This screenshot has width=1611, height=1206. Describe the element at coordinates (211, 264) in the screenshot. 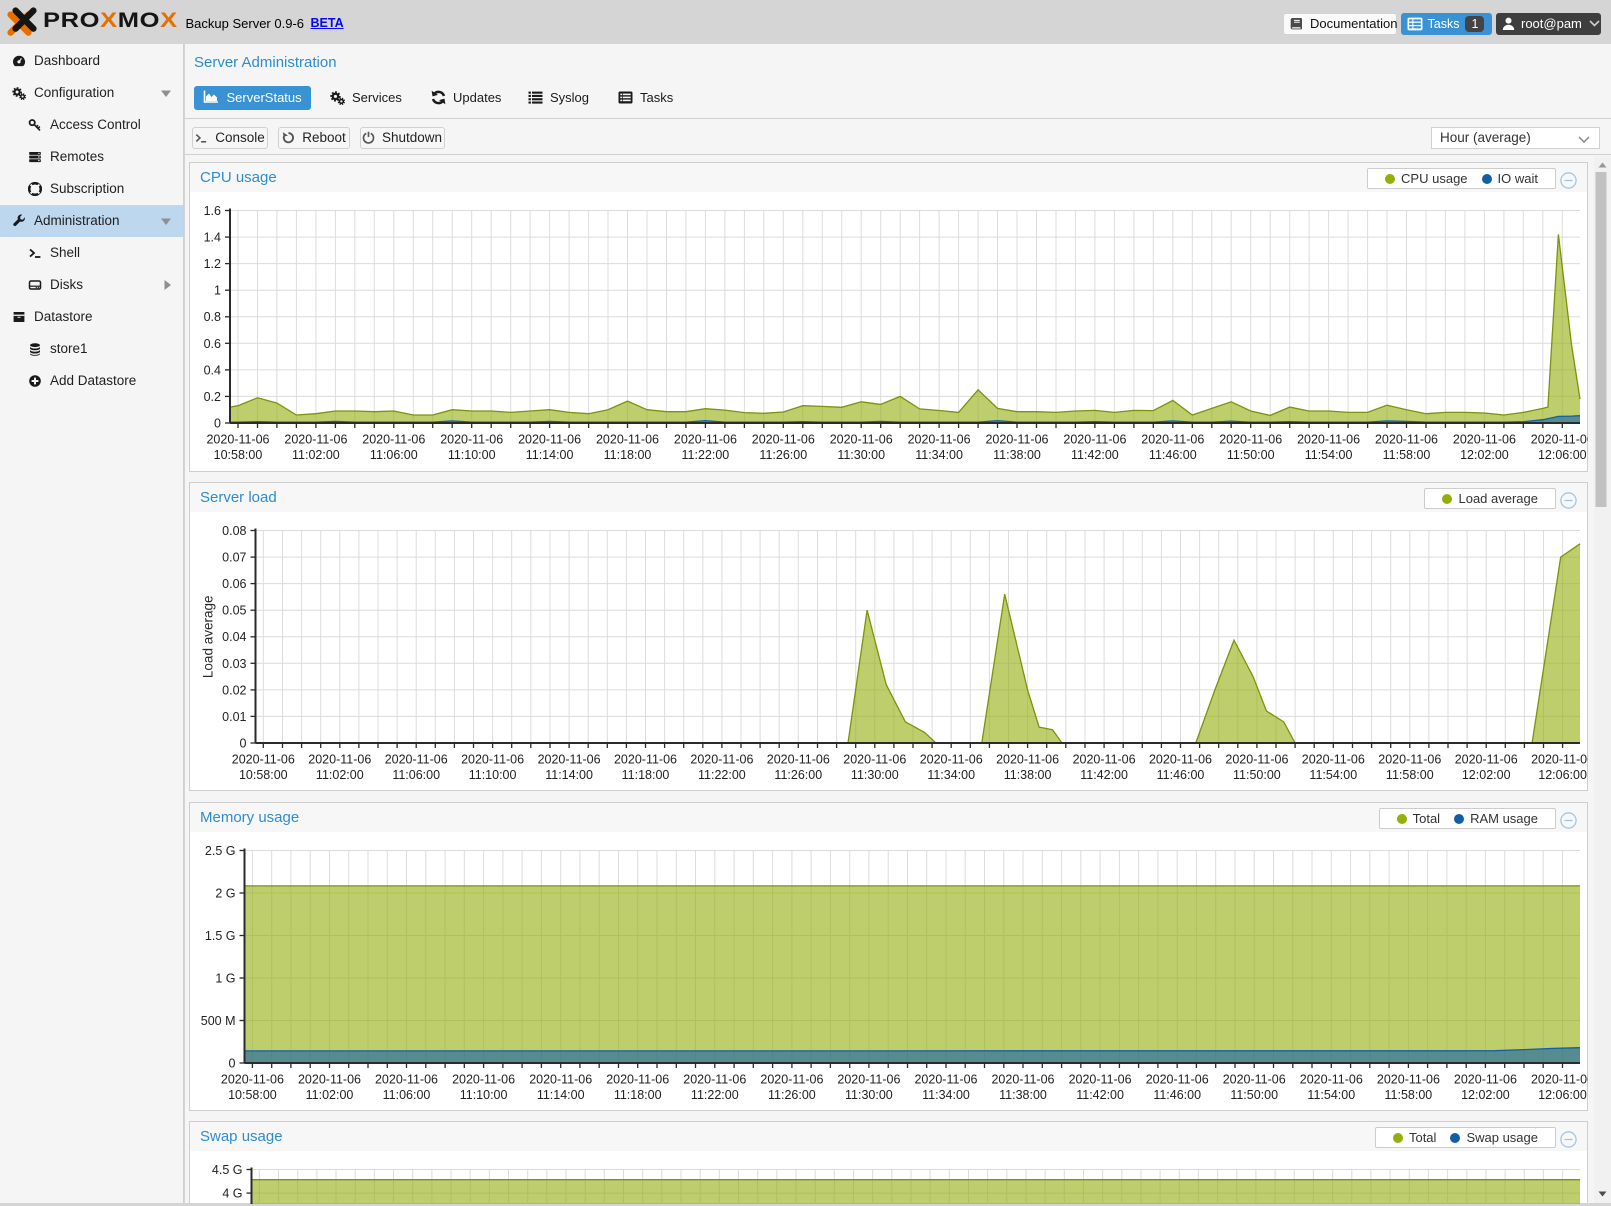

I see `svg-text: 1.2` at that location.